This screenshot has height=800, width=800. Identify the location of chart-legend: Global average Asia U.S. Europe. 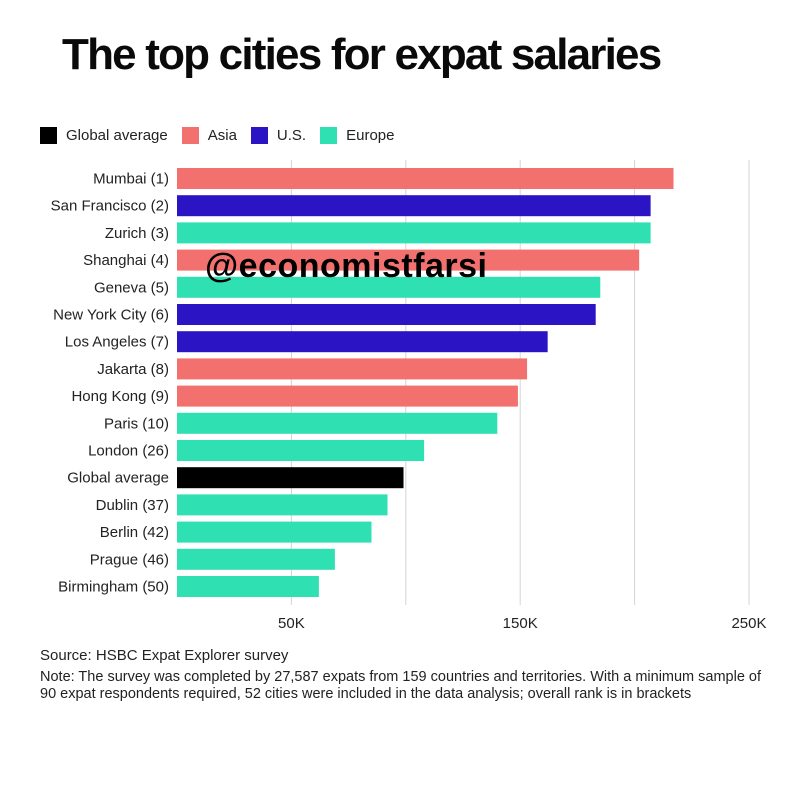
(224, 135).